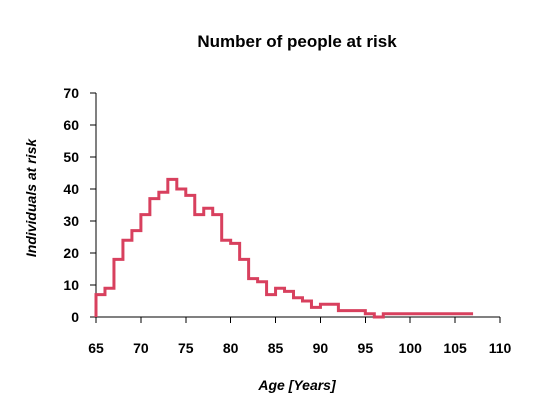 The height and width of the screenshot is (413, 538). What do you see at coordinates (71, 253) in the screenshot?
I see `y-tick-label: 20` at bounding box center [71, 253].